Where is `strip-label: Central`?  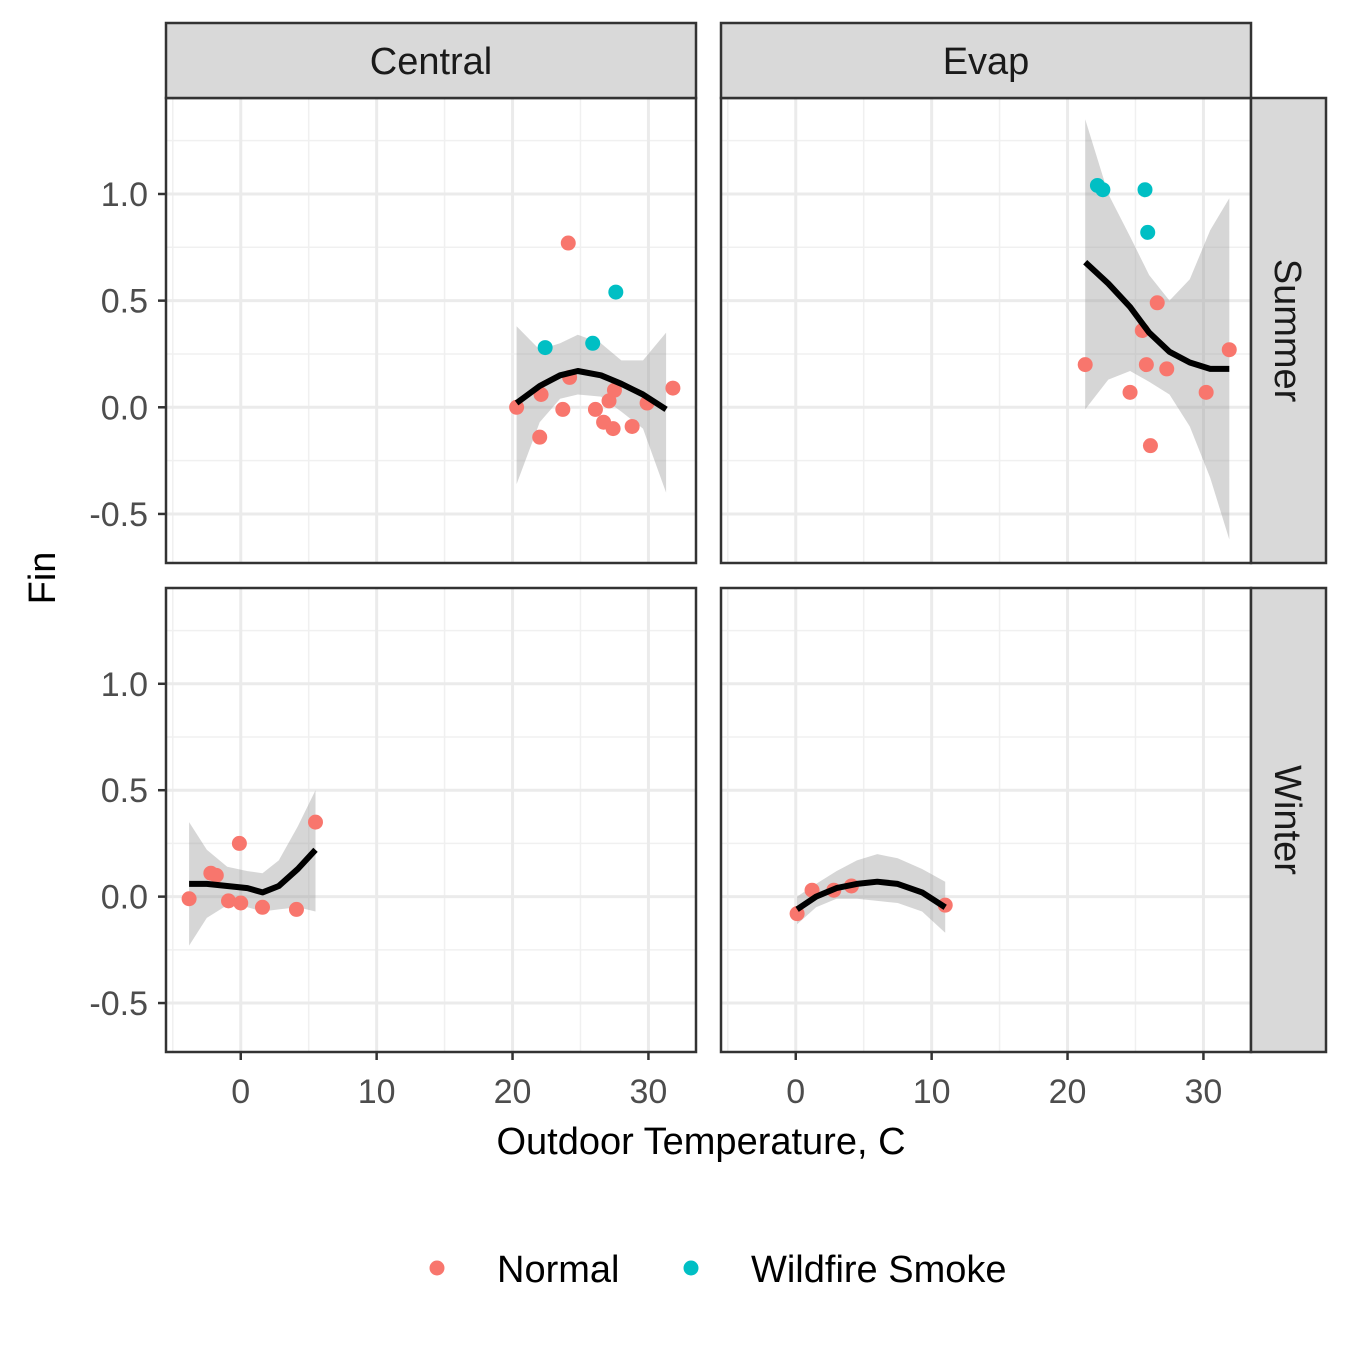 strip-label: Central is located at coordinates (431, 62).